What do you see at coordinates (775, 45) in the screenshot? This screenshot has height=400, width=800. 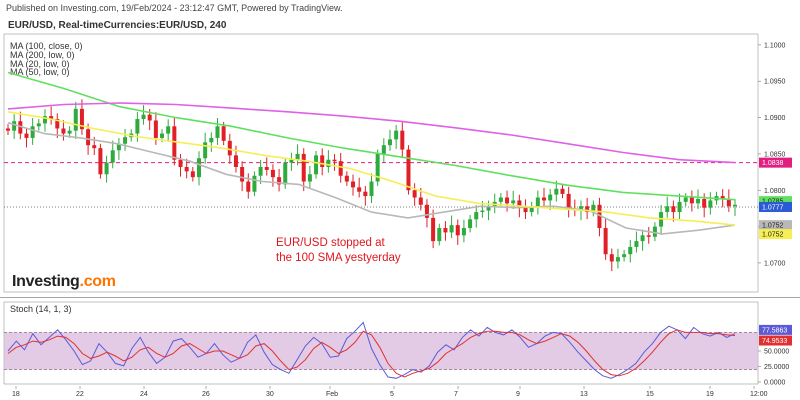 I see `price-y-tick-label: 1.1000` at bounding box center [775, 45].